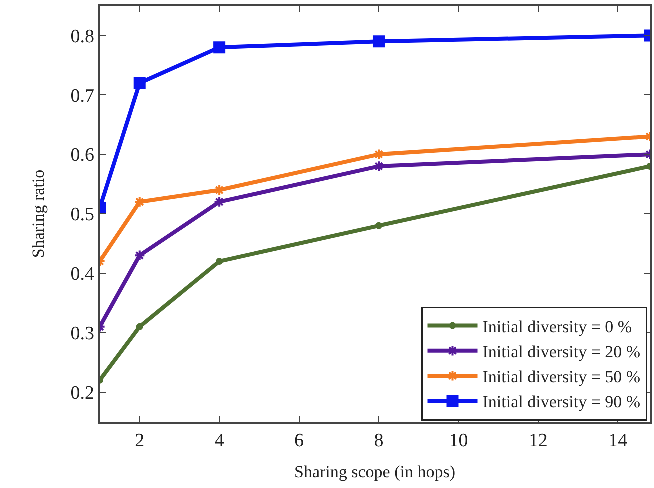 This screenshot has width=654, height=488. I want to click on x-tick-label: 12, so click(538, 441).